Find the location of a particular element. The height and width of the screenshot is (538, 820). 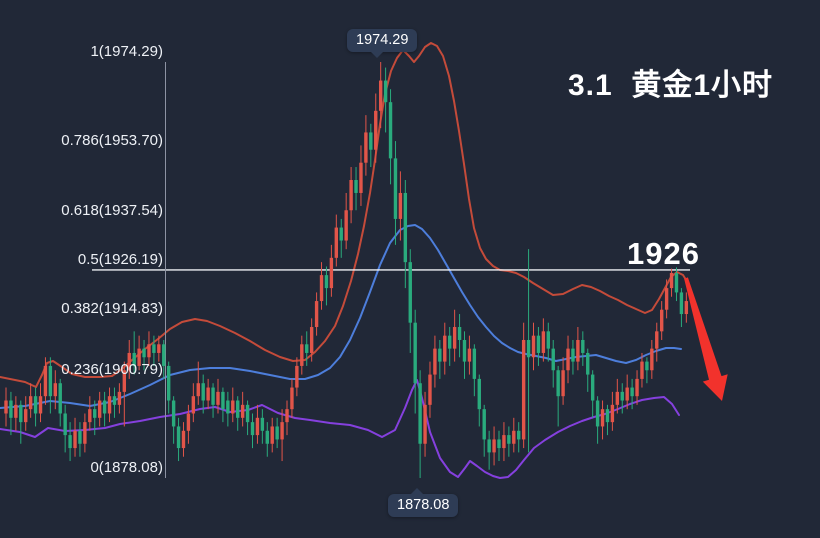

fib-level-label: 0.382(1914.83) is located at coordinates (112, 309).